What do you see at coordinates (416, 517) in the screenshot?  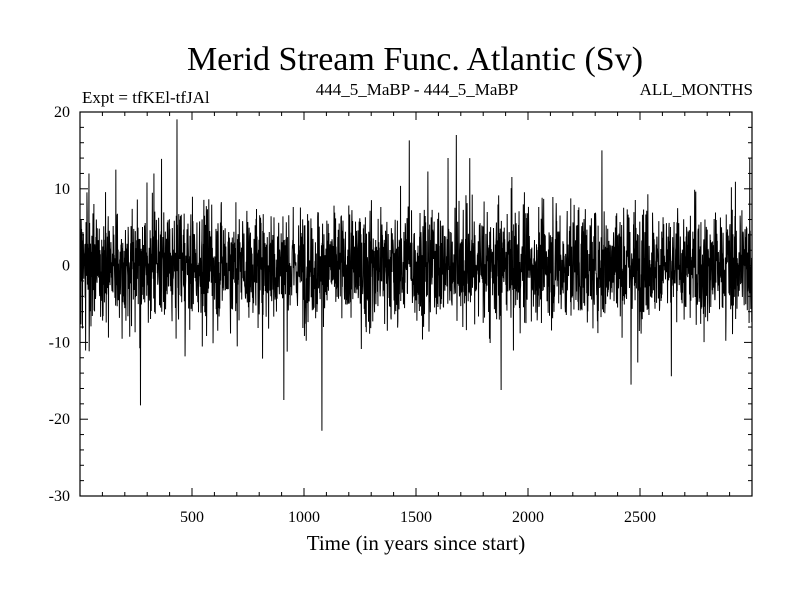 I see `x-tick-label: 1500` at bounding box center [416, 517].